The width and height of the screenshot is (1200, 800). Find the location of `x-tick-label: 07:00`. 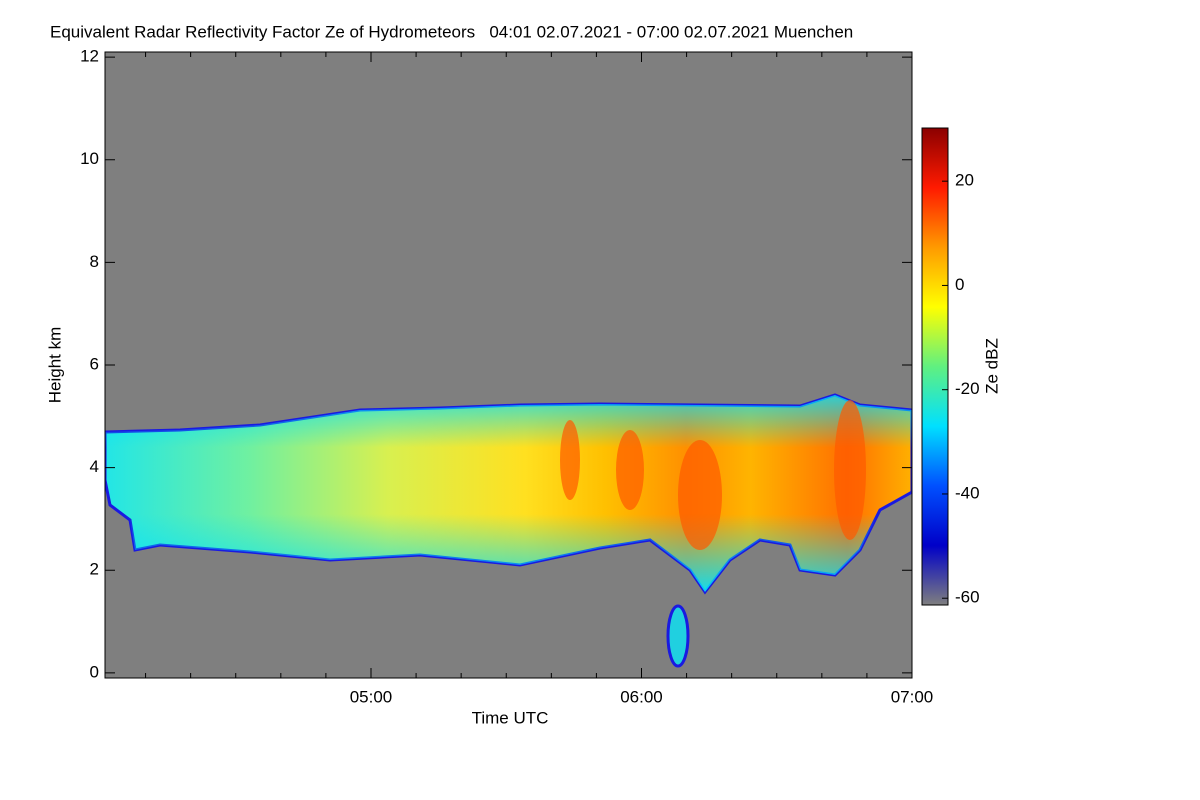

x-tick-label: 07:00 is located at coordinates (912, 696).